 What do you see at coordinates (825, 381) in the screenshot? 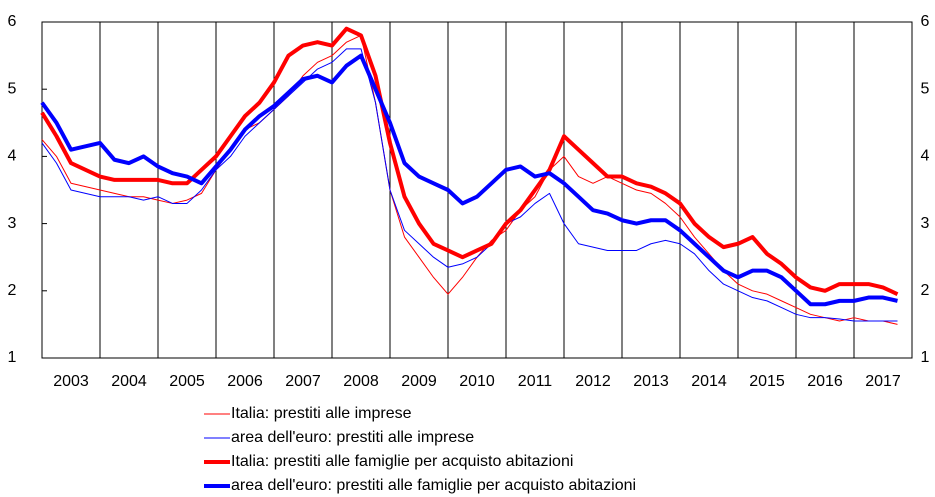
I see `x-tick-label: 2016` at bounding box center [825, 381].